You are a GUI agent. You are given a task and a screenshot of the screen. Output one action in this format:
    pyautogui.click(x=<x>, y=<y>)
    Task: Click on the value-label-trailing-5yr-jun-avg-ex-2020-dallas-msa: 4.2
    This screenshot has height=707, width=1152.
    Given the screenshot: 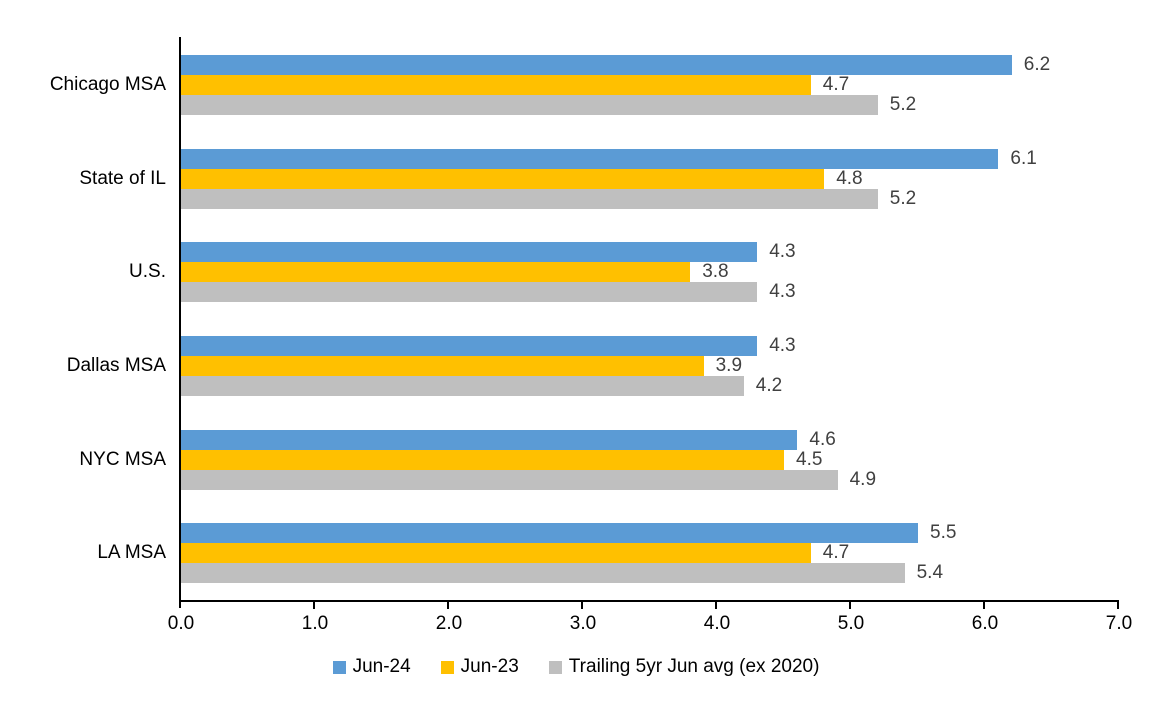 What is the action you would take?
    pyautogui.click(x=769, y=385)
    